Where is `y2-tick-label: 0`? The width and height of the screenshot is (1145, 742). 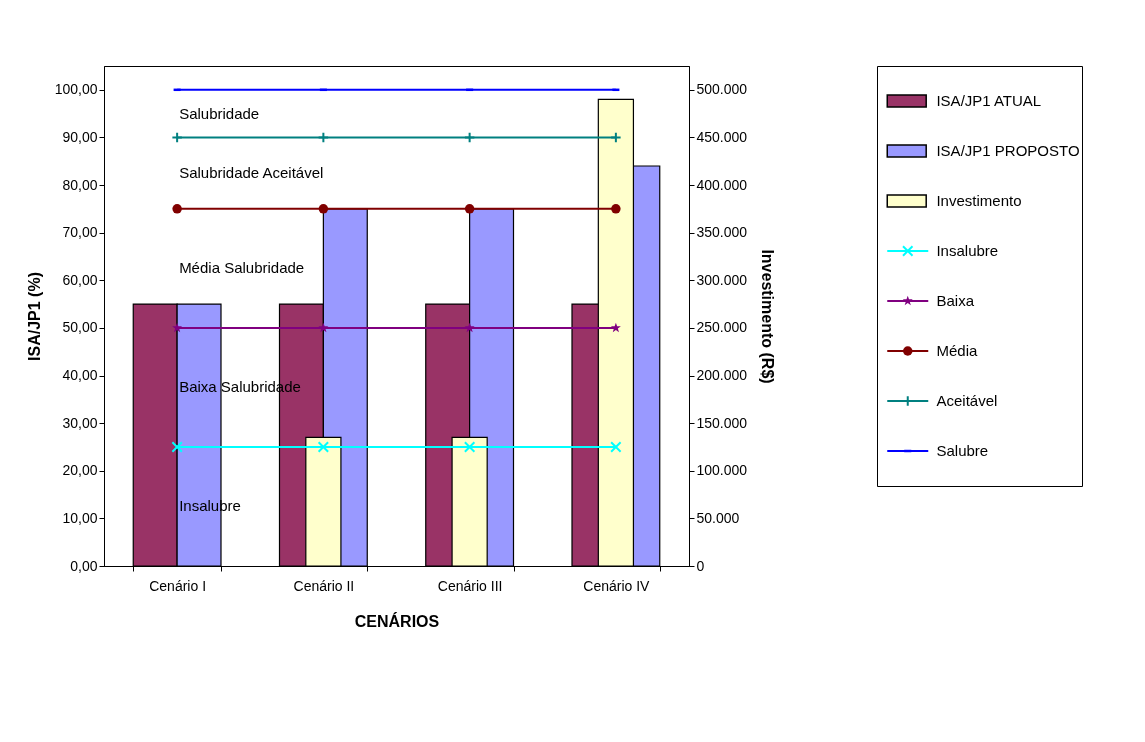 y2-tick-label: 0 is located at coordinates (700, 565).